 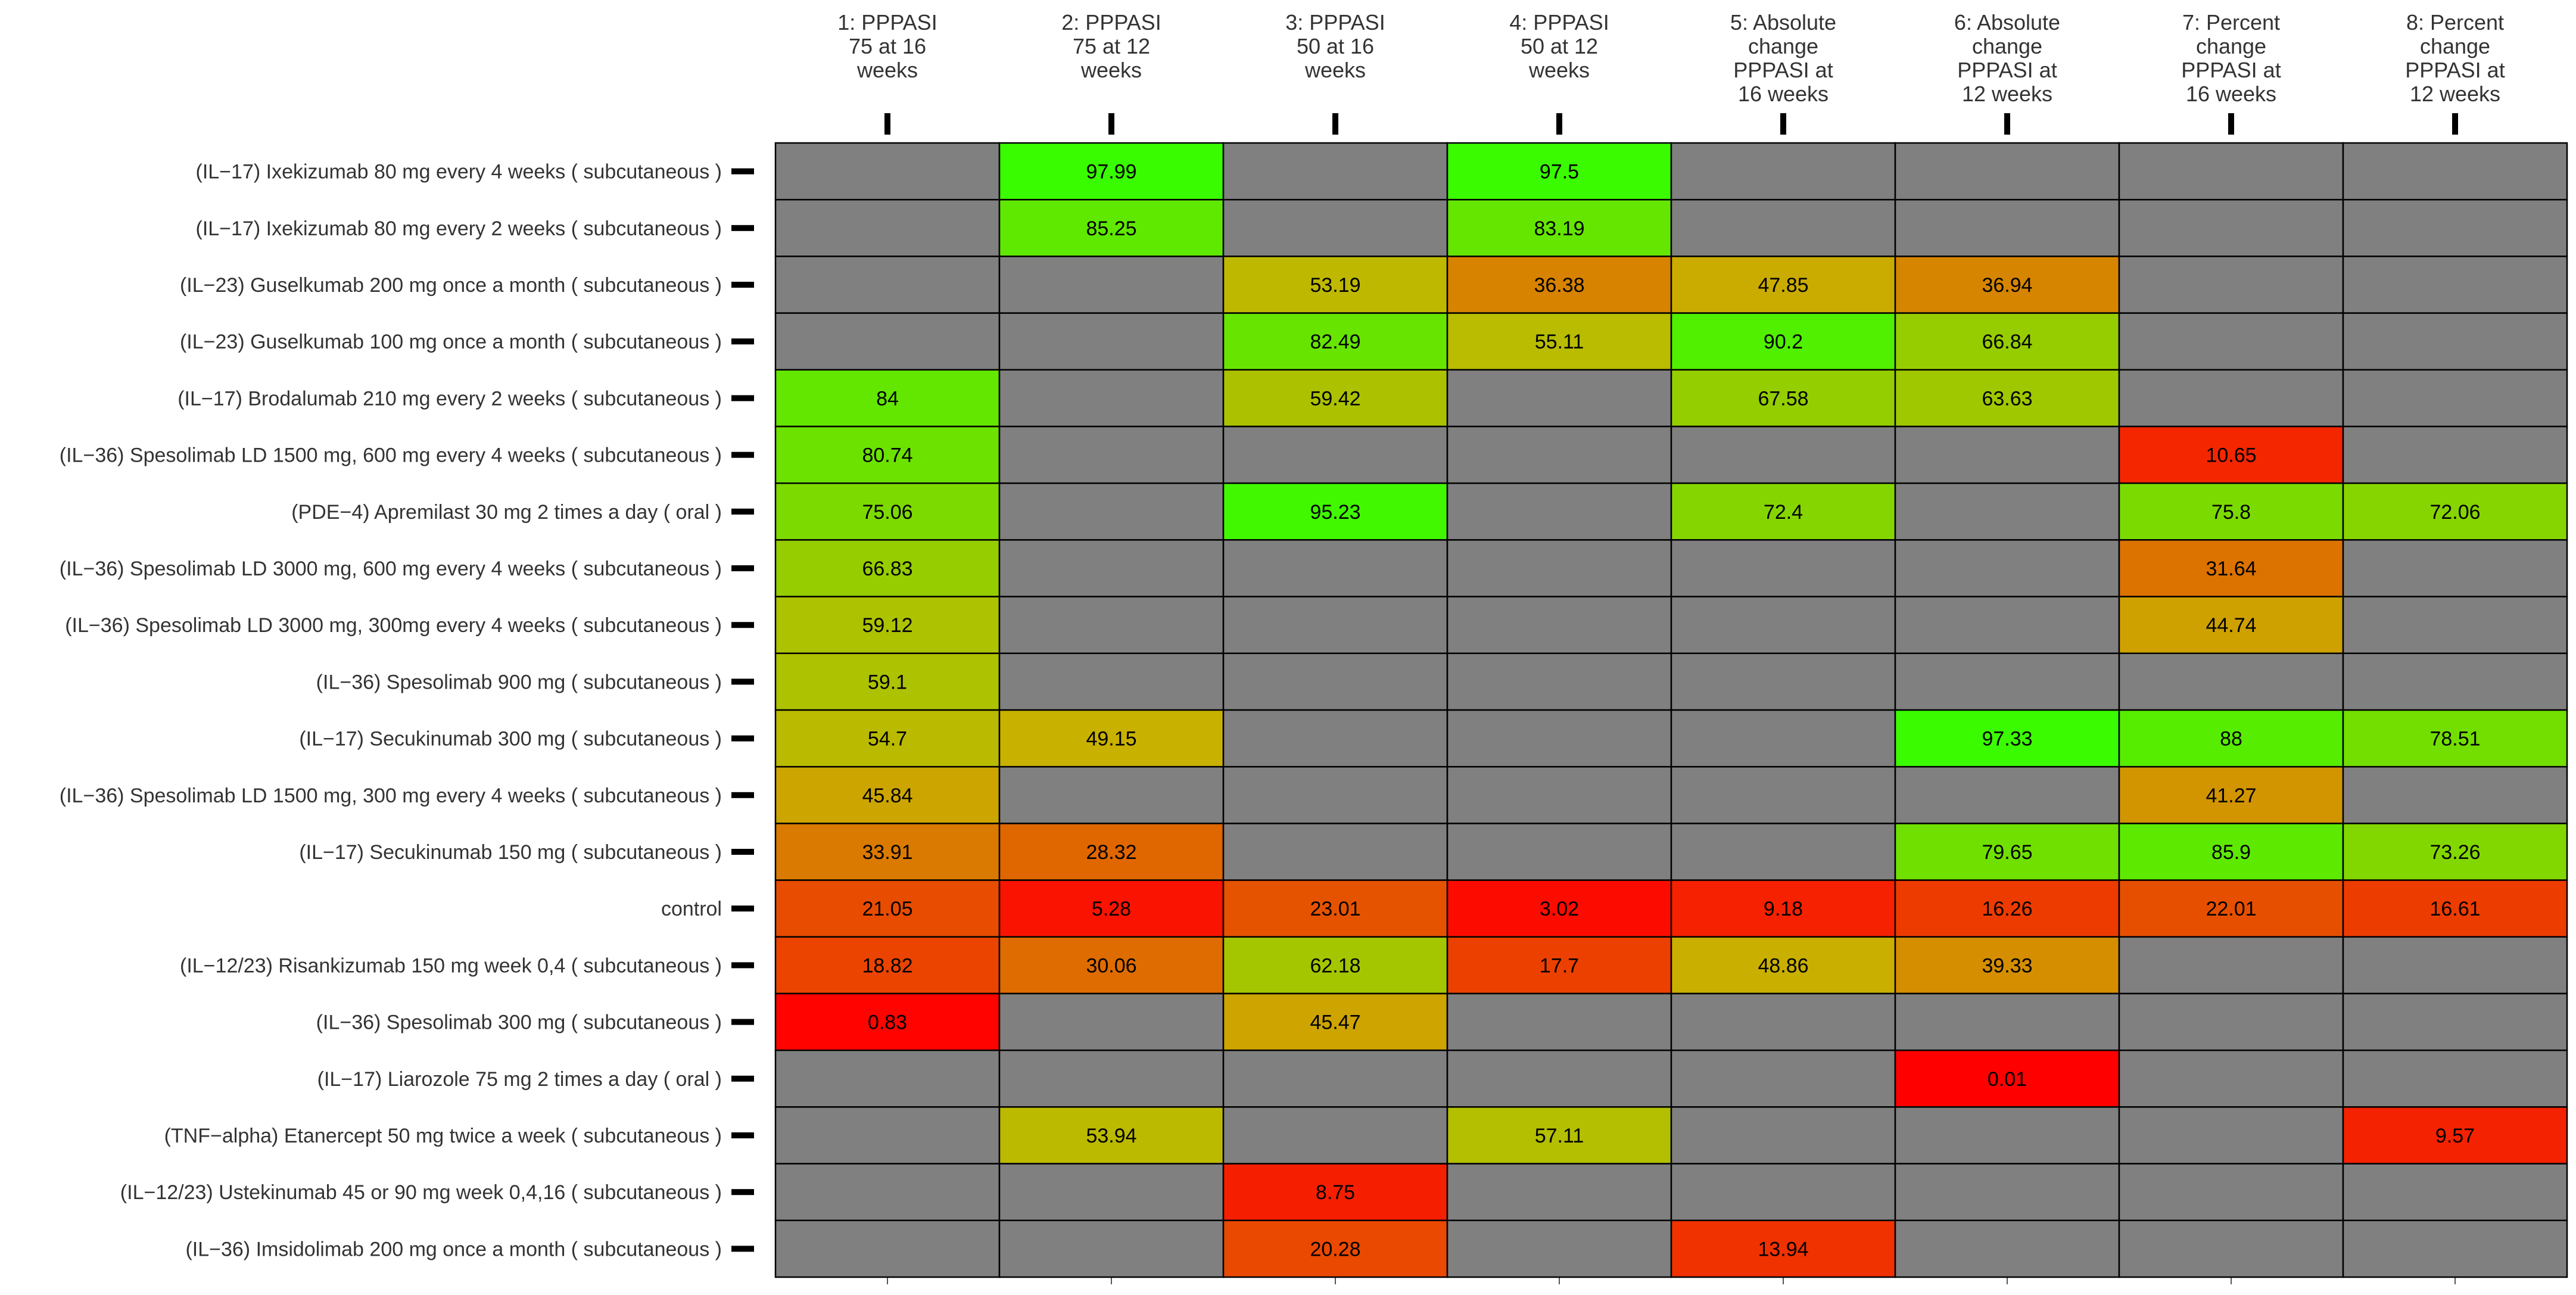 I want to click on column-header: 5: Absolute change PPPASI at 16 weeks, so click(x=1783, y=58).